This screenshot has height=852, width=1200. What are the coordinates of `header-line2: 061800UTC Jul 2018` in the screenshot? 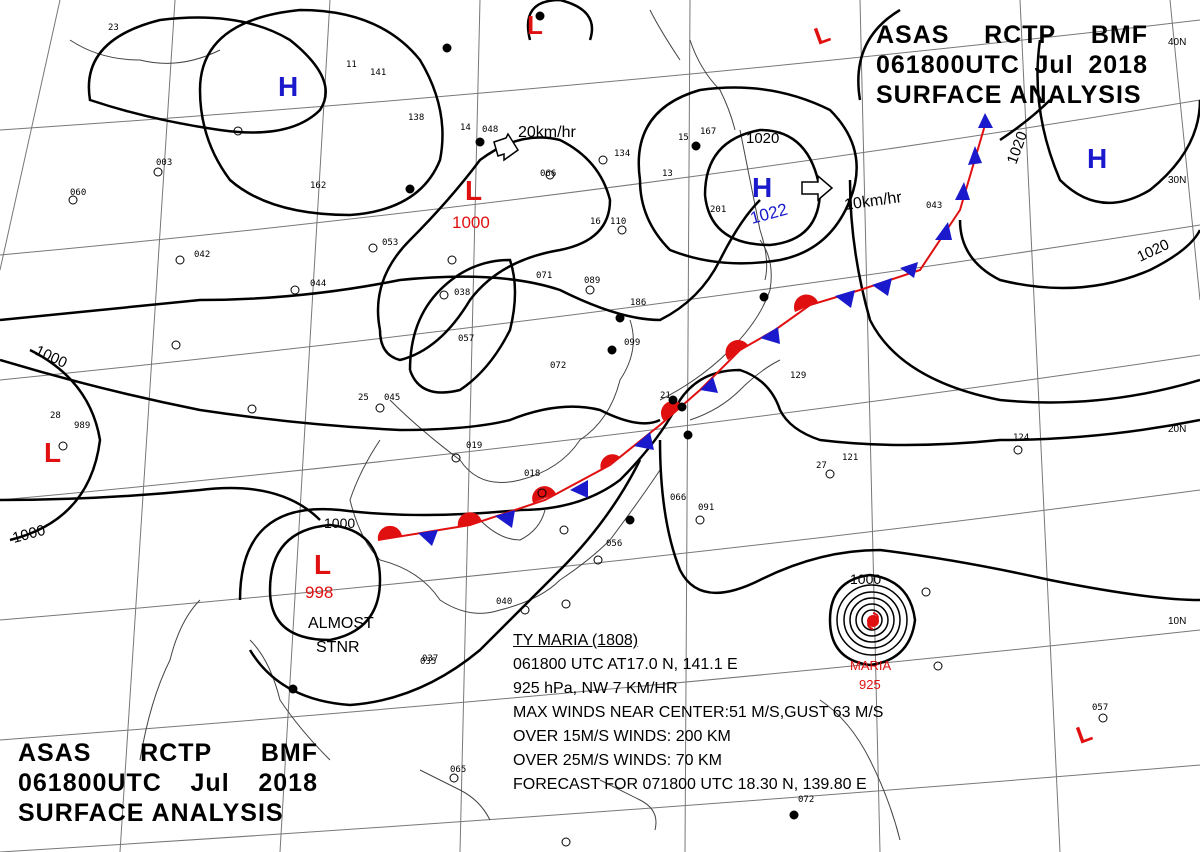 It's located at (1012, 65).